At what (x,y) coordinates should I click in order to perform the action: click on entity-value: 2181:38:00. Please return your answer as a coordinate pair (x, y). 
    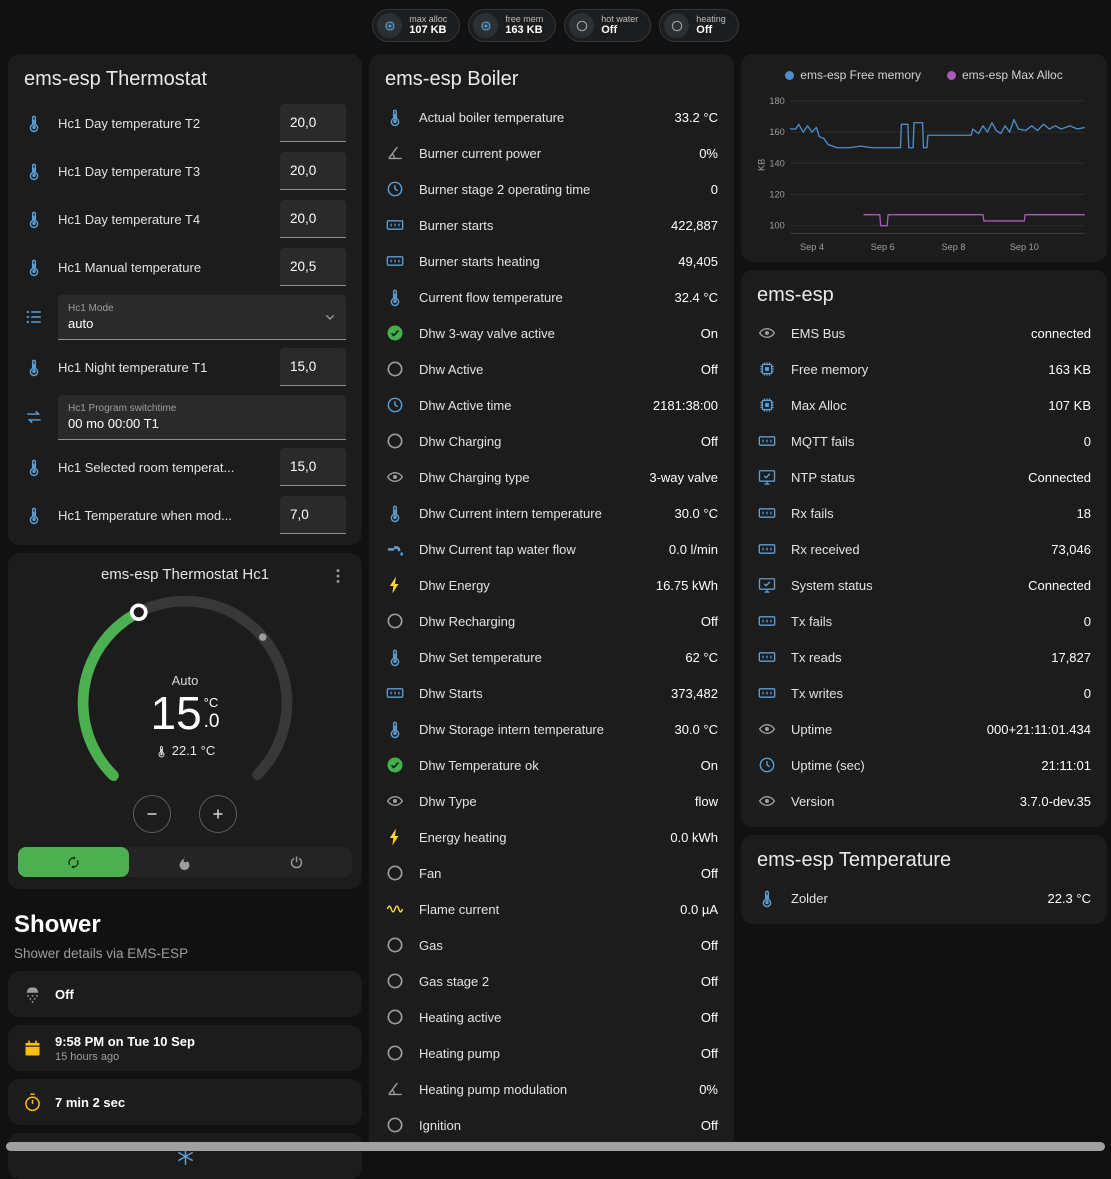
    Looking at the image, I should click on (685, 405).